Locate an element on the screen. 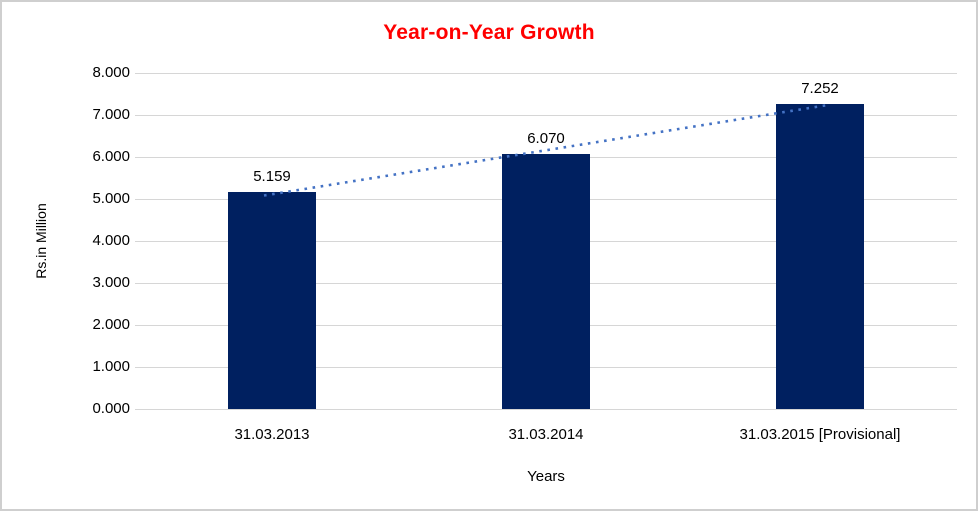 This screenshot has width=978, height=511. y-tick-label: 0.000 is located at coordinates (111, 408).